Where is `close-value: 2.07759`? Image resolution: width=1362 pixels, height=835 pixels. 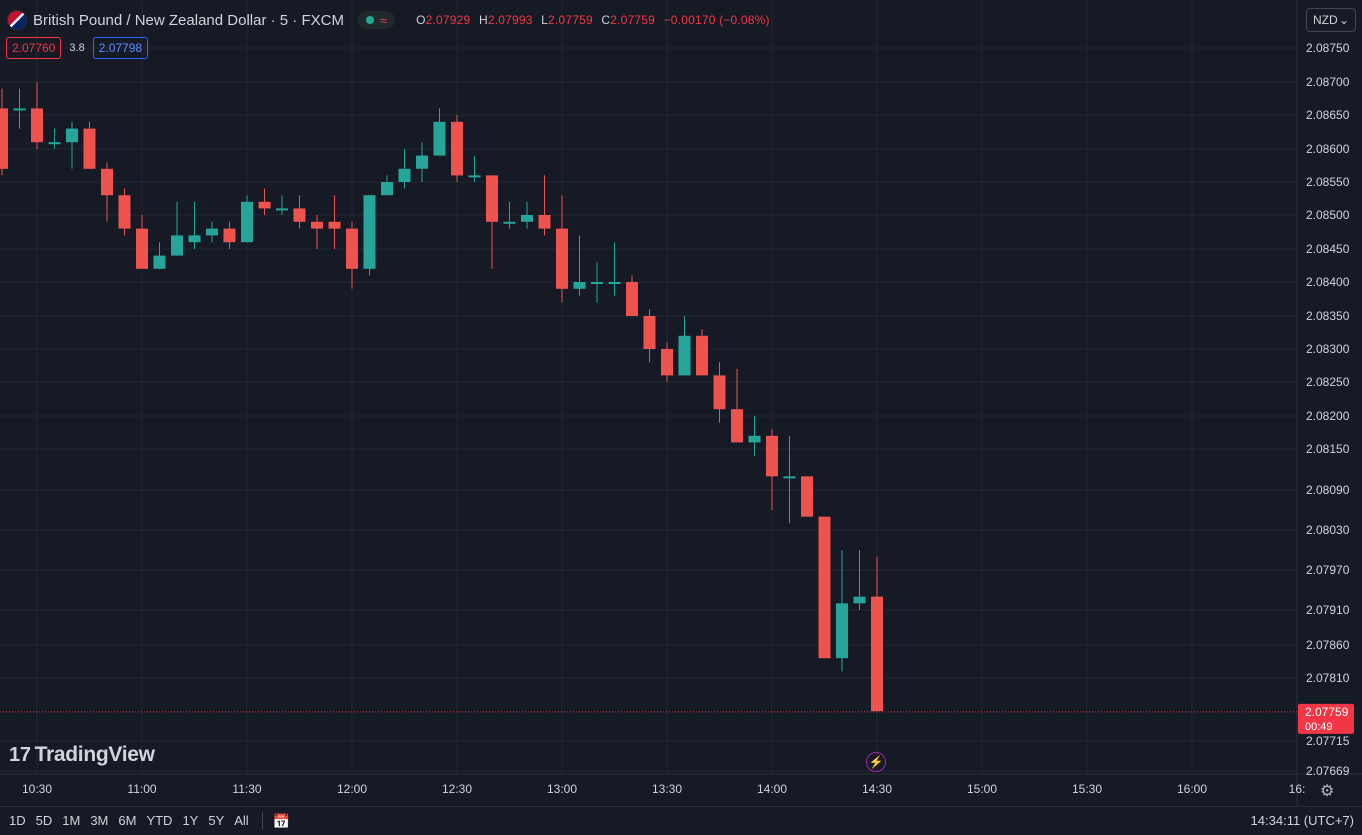
close-value: 2.07759 is located at coordinates (633, 20).